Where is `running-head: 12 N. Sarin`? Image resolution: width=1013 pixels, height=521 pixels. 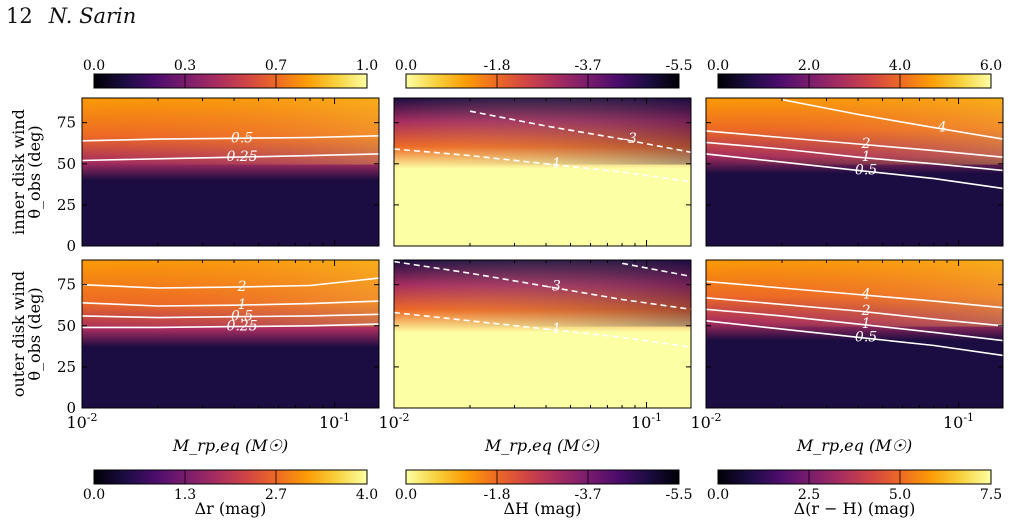
running-head: 12 N. Sarin is located at coordinates (71, 16).